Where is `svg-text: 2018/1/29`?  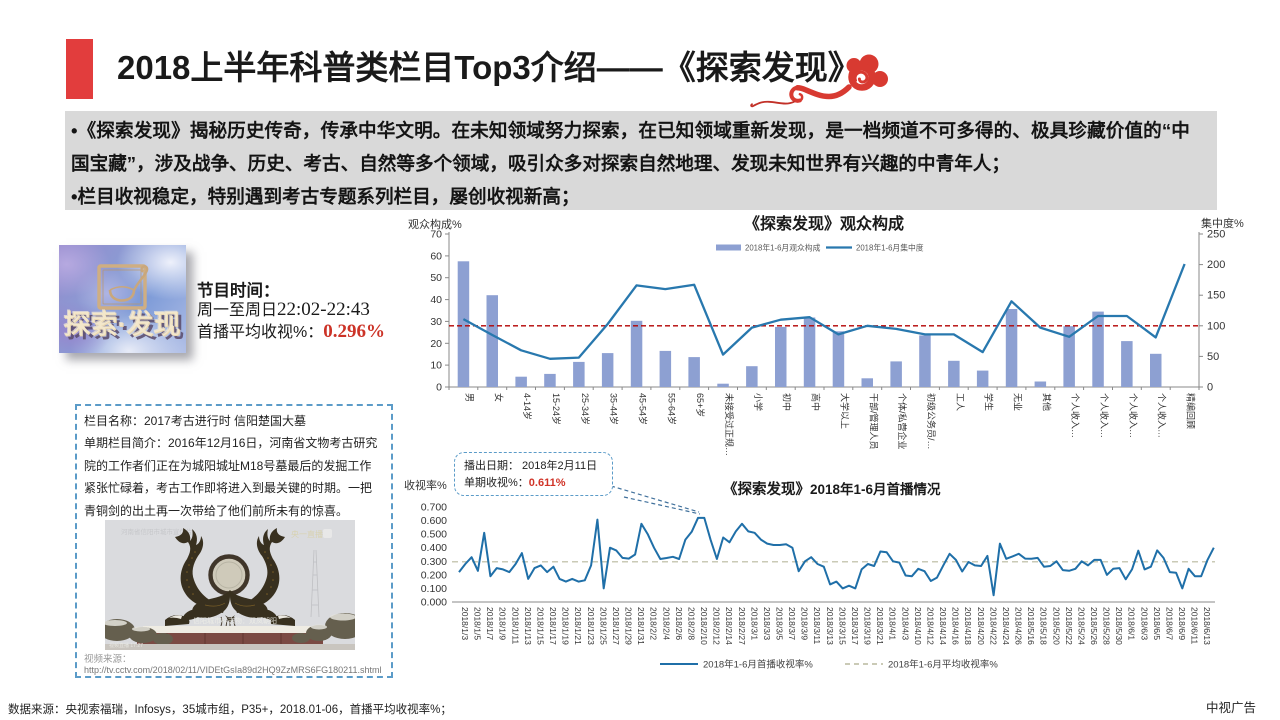 svg-text: 2018/1/29 is located at coordinates (629, 626).